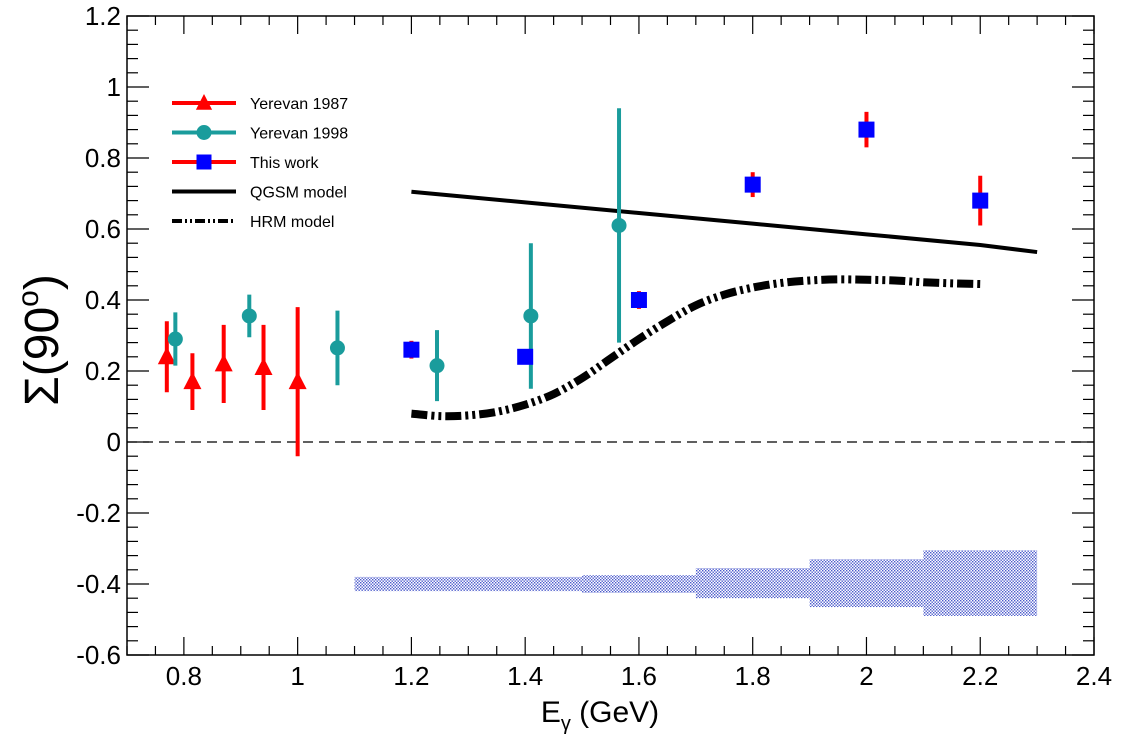  What do you see at coordinates (696, 348) in the screenshot?
I see `hrm-model-curve` at bounding box center [696, 348].